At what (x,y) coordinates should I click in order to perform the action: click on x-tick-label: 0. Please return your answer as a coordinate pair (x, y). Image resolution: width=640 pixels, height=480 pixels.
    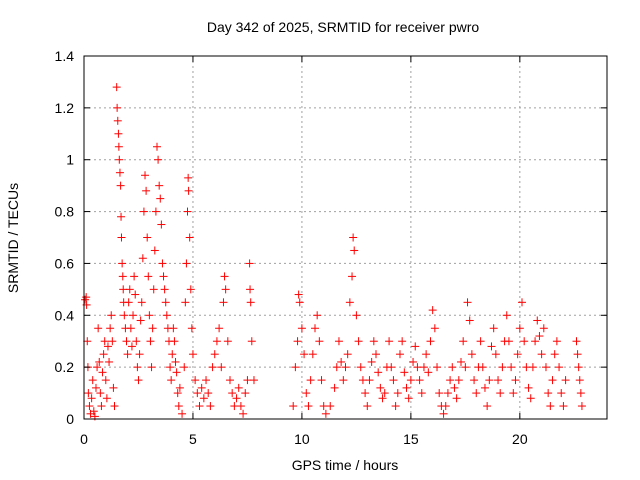
    Looking at the image, I should click on (84, 439).